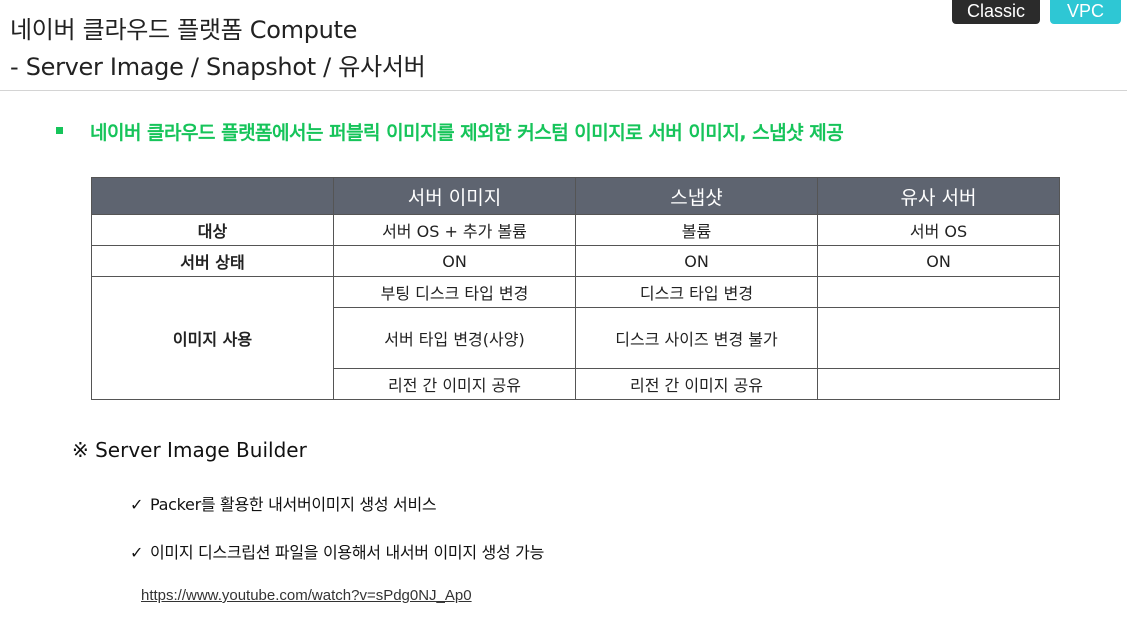 This screenshot has width=1127, height=636. I want to click on list-item: ✓ Packer를 활용한 내서버이미지 생성 서비스, so click(283, 503).